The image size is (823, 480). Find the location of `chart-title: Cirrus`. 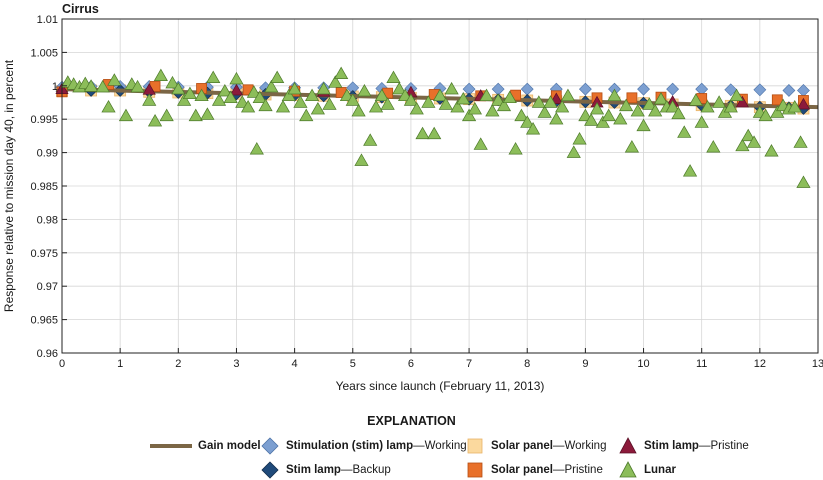

chart-title: Cirrus is located at coordinates (80, 9).